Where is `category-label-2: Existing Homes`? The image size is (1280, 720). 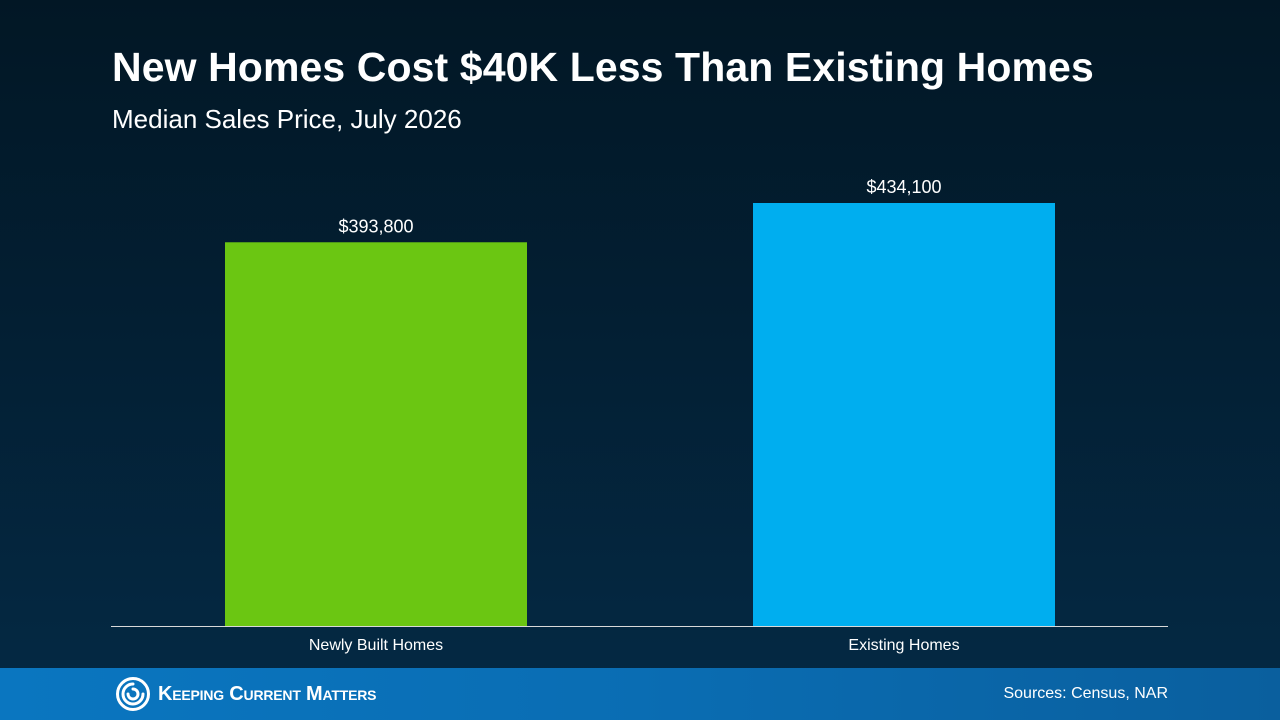
category-label-2: Existing Homes is located at coordinates (903, 645).